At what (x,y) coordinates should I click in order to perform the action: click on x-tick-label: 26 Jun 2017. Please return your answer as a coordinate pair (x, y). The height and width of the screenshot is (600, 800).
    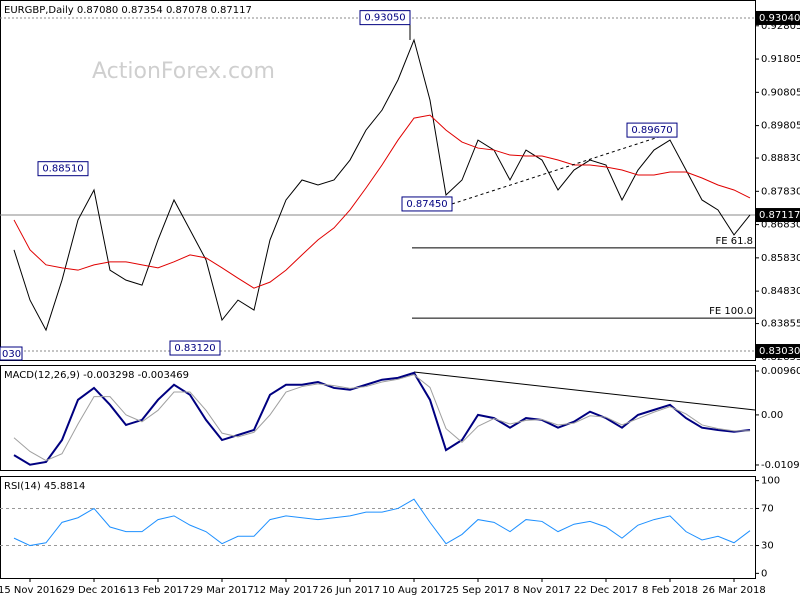
    Looking at the image, I should click on (350, 590).